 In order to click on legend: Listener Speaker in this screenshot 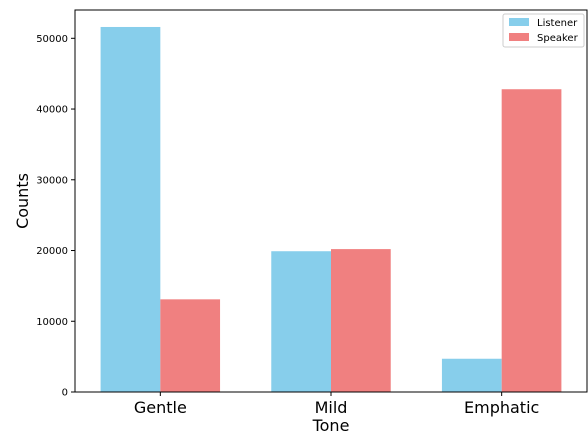, I will do `click(543, 30)`.